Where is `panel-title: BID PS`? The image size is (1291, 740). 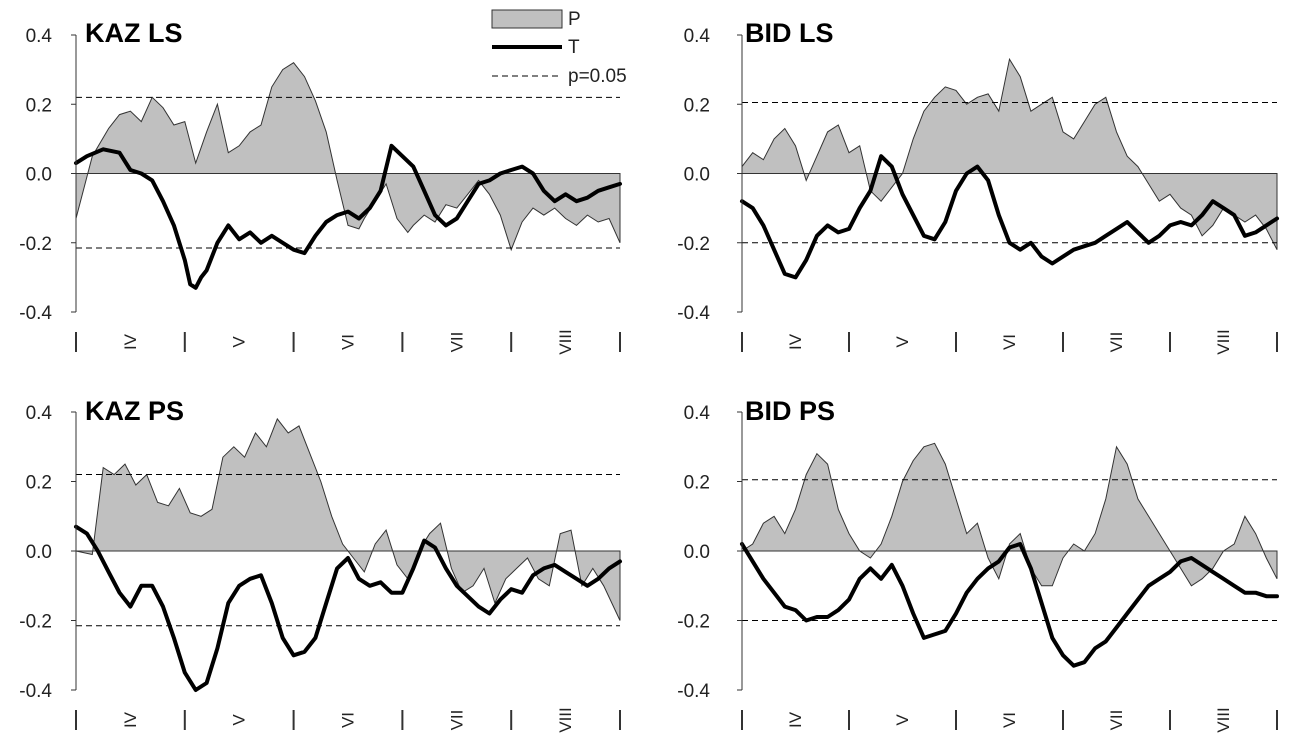 panel-title: BID PS is located at coordinates (790, 411).